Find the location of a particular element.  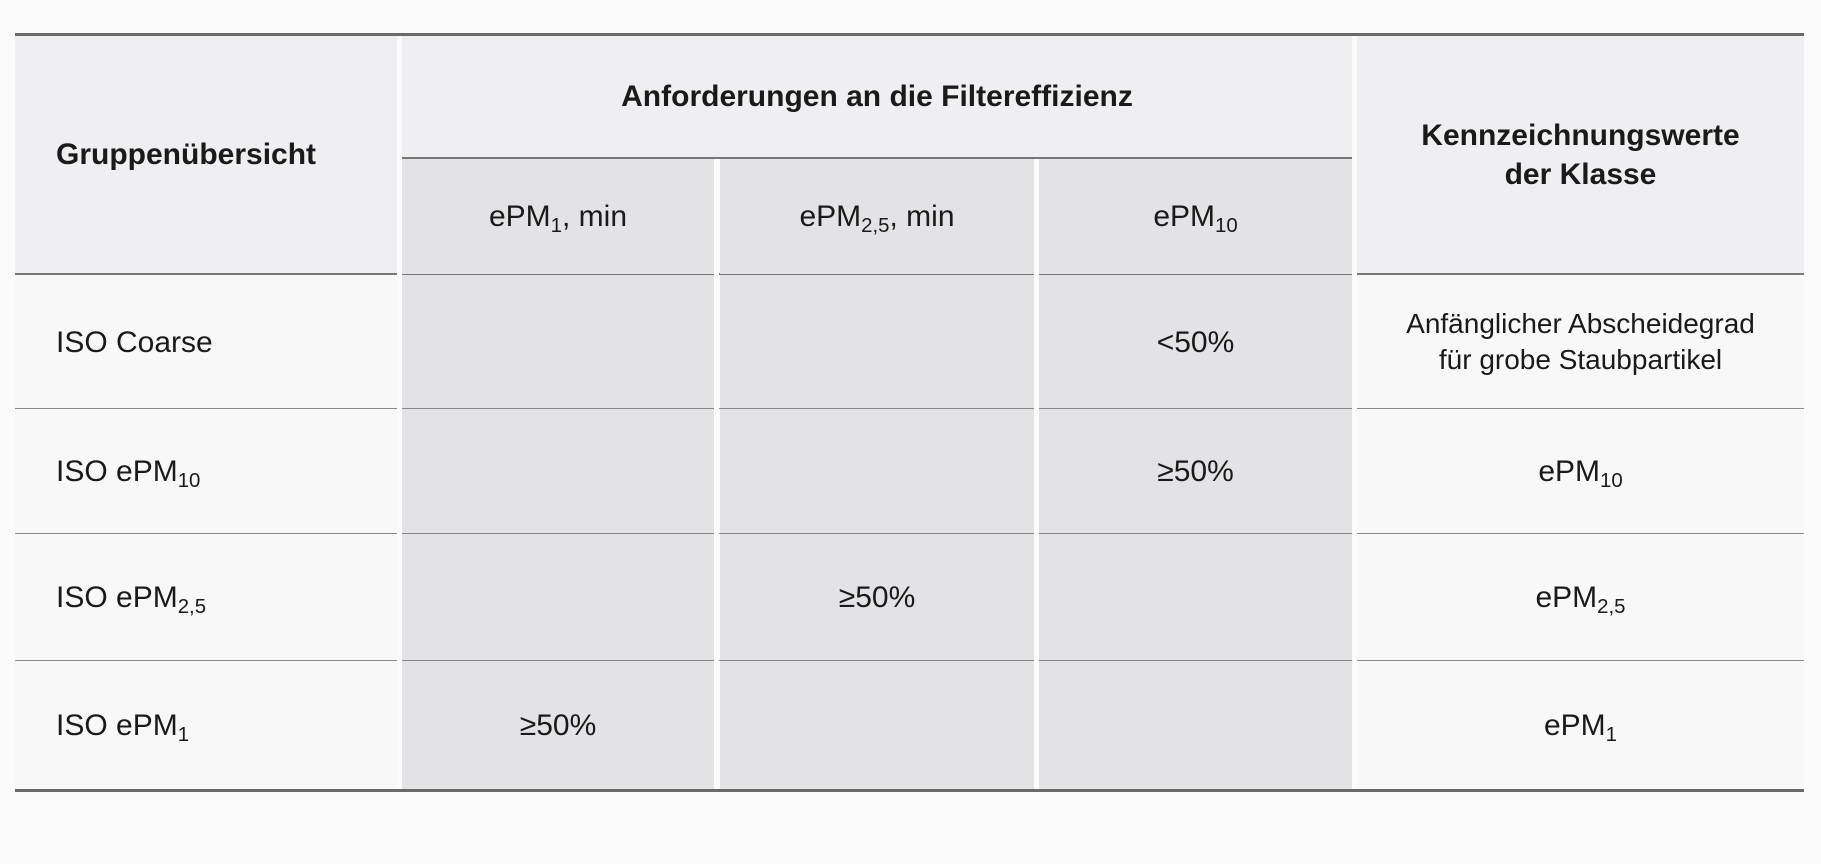

row-group: ISO ePM10 is located at coordinates (206, 471).